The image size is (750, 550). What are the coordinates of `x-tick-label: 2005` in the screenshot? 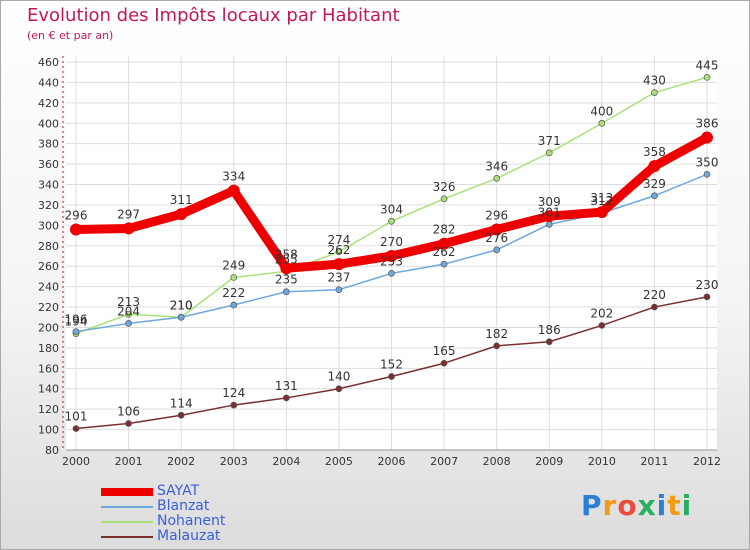 It's located at (339, 461).